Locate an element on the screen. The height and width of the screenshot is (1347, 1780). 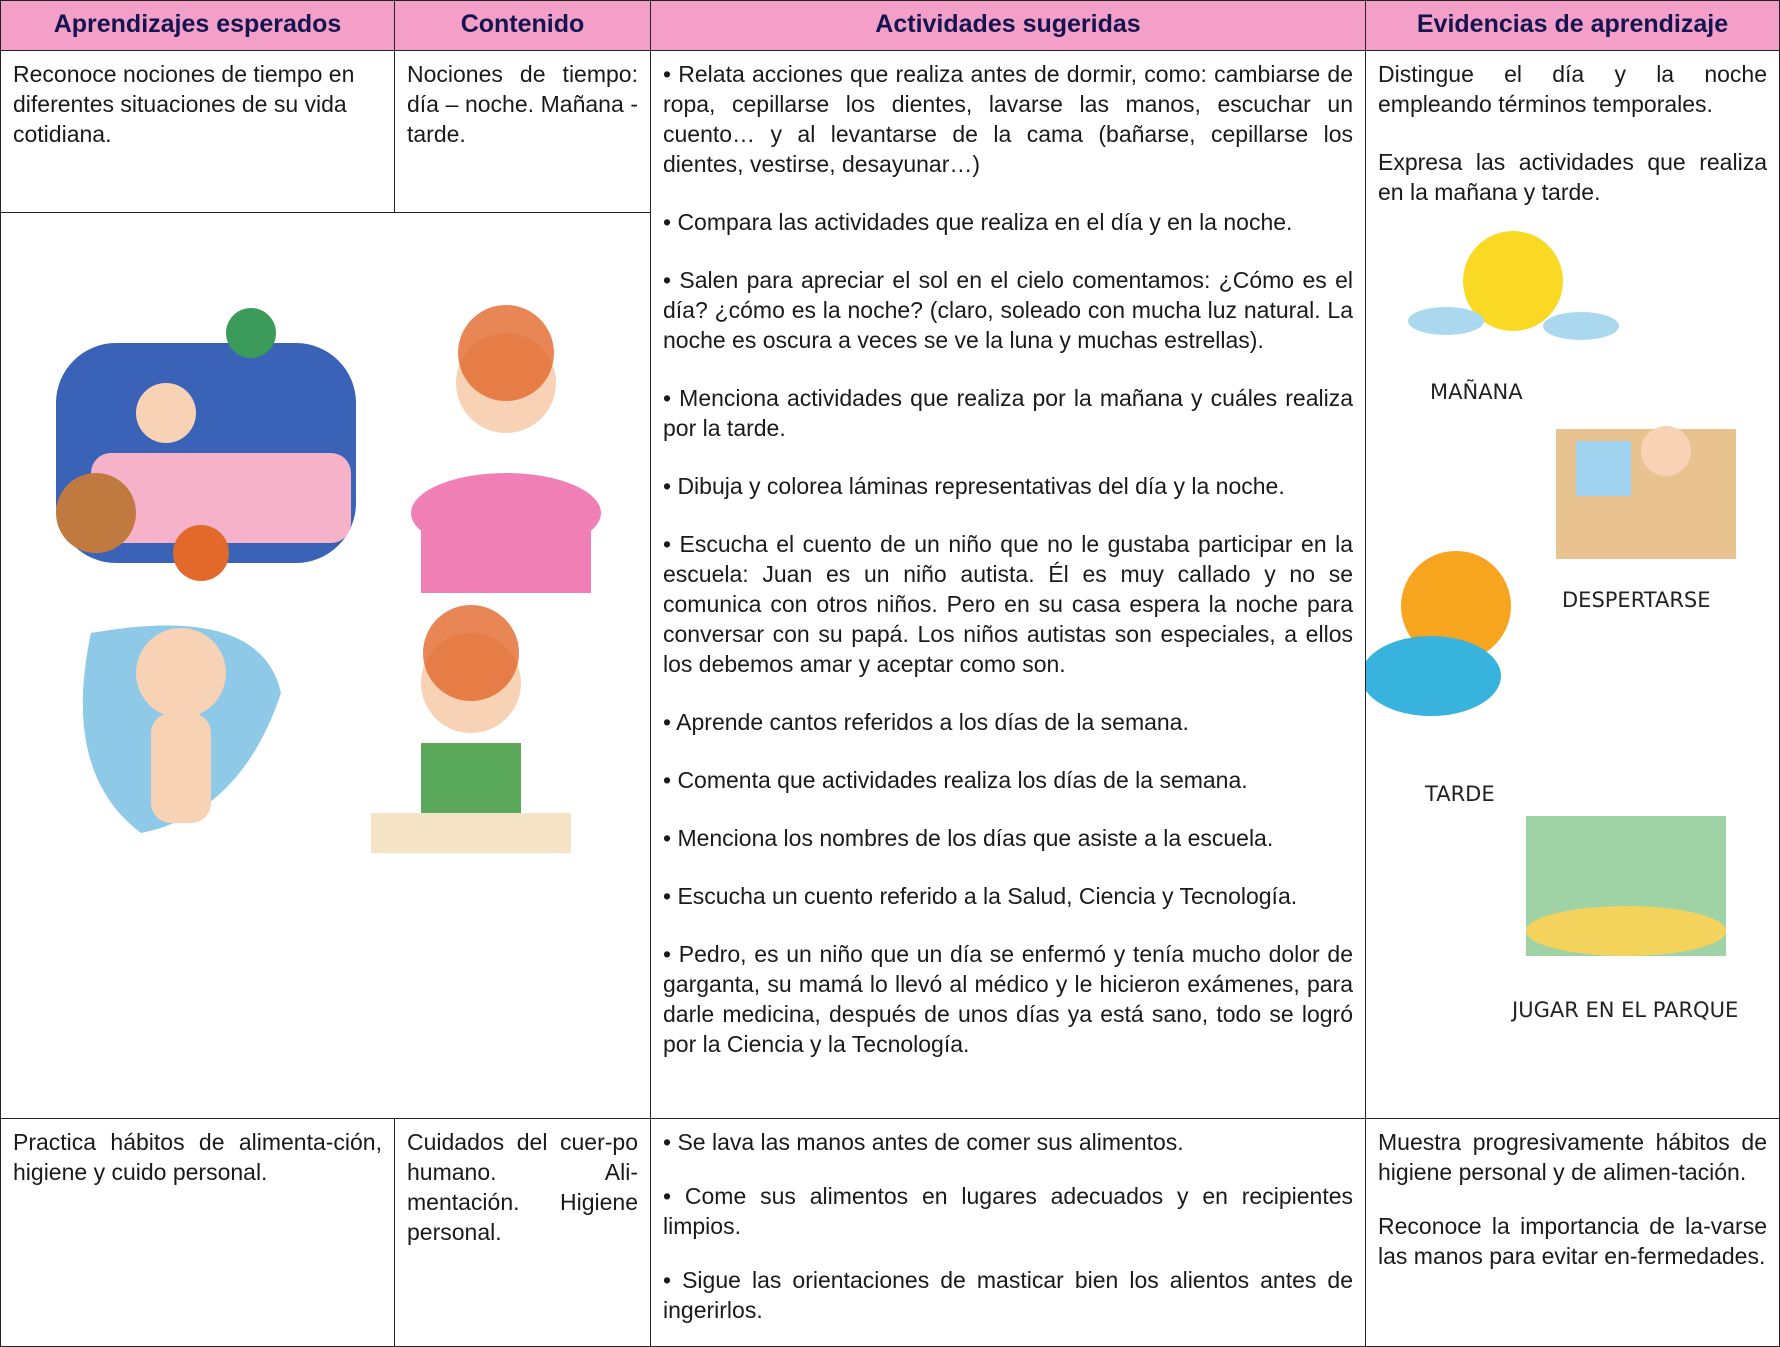
boy is located at coordinates (1666, 451).